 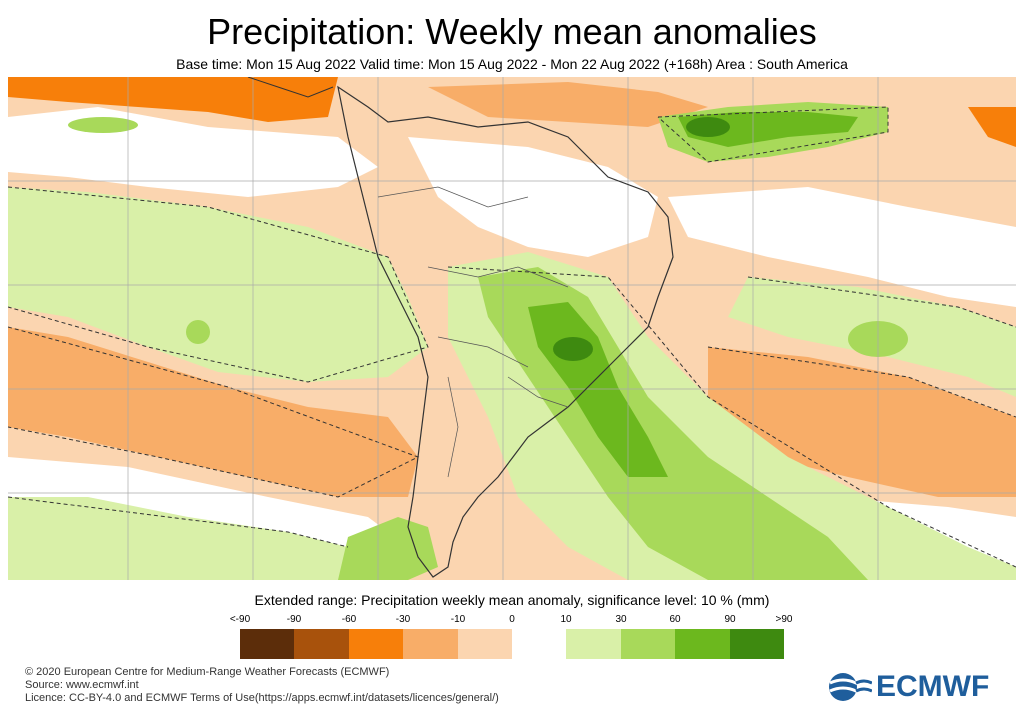 What do you see at coordinates (512, 619) in the screenshot?
I see `legend-label: 0` at bounding box center [512, 619].